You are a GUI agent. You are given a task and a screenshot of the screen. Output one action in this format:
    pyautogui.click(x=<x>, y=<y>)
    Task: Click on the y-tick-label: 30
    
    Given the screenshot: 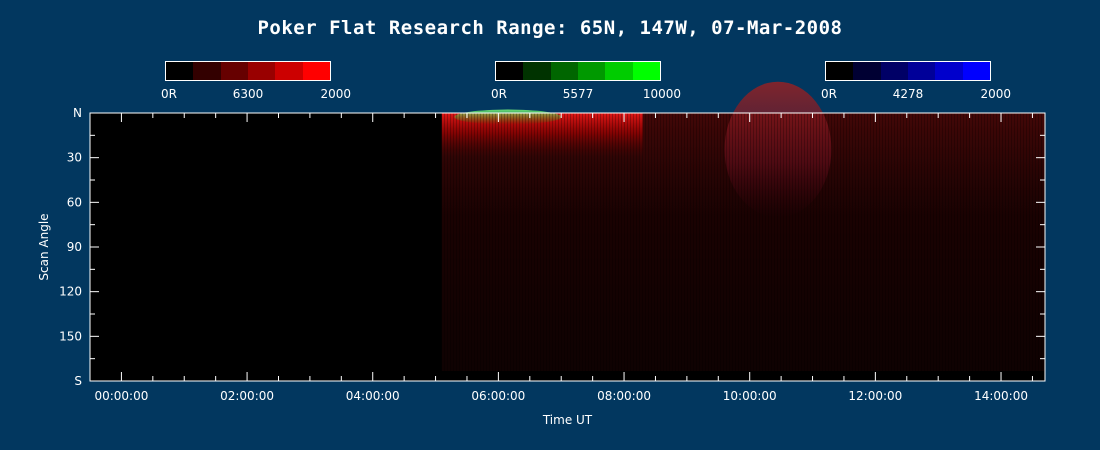 What is the action you would take?
    pyautogui.click(x=74, y=158)
    